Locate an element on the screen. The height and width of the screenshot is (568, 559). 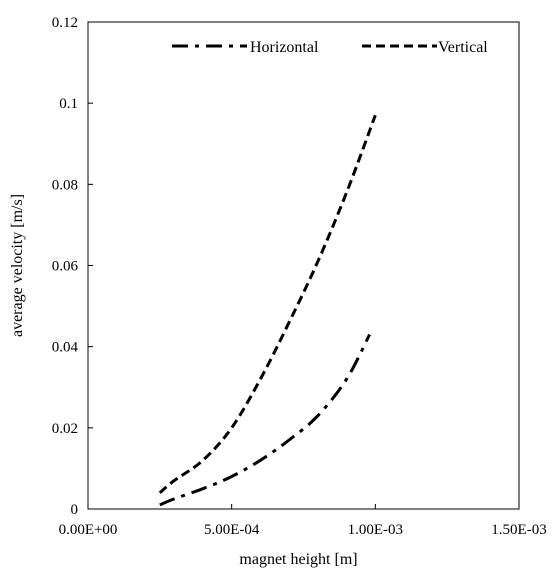
x-axis: 0.00E+00 5.00E-04 1.00E-03 1.50E-03 is located at coordinates (303, 521).